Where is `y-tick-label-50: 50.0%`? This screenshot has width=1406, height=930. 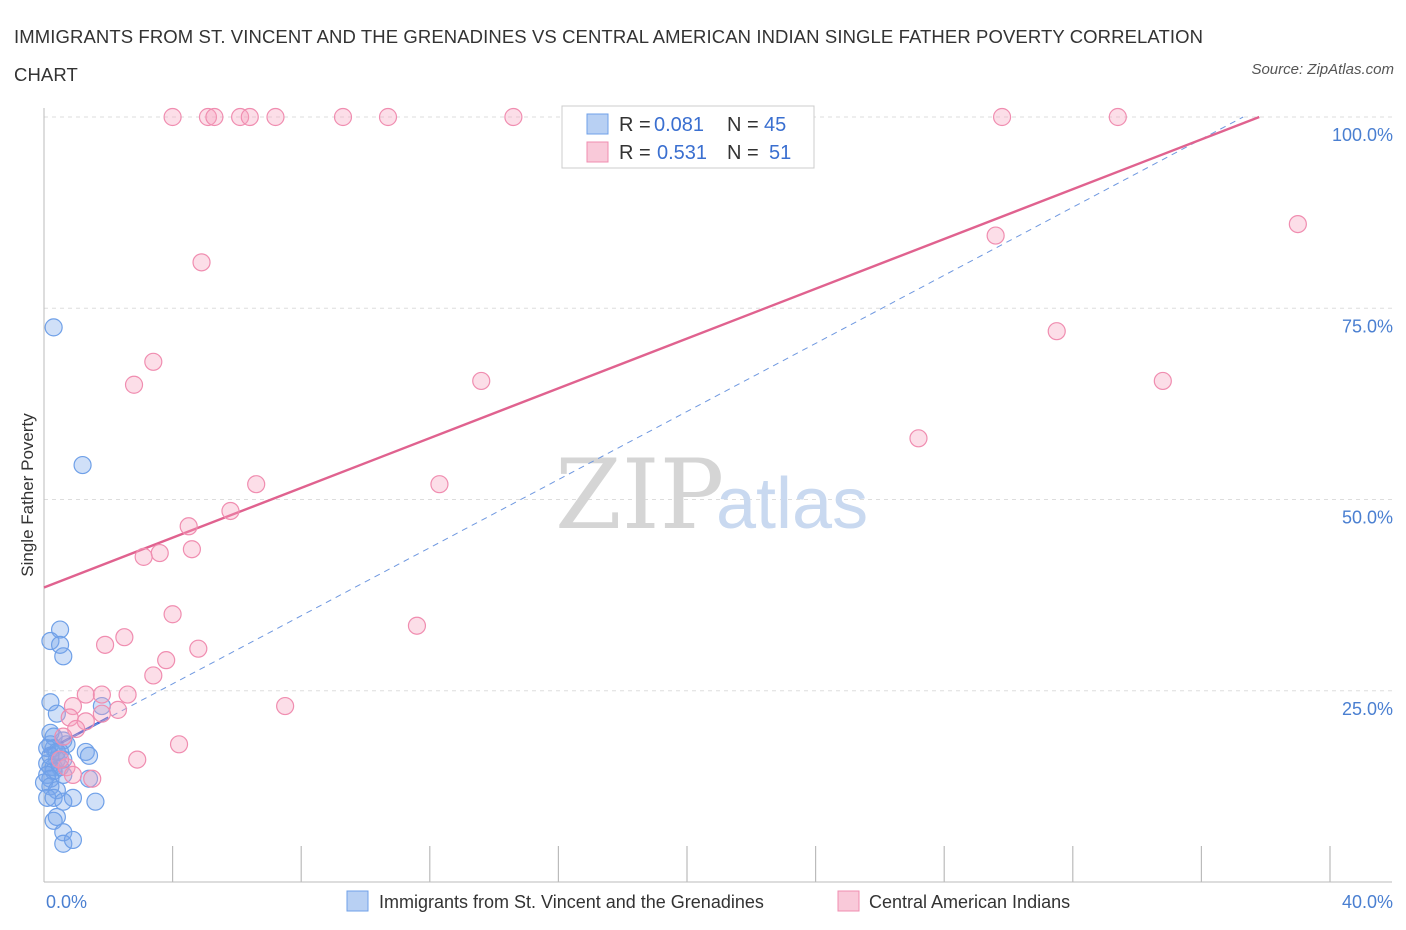 y-tick-label-50: 50.0% is located at coordinates (1367, 518).